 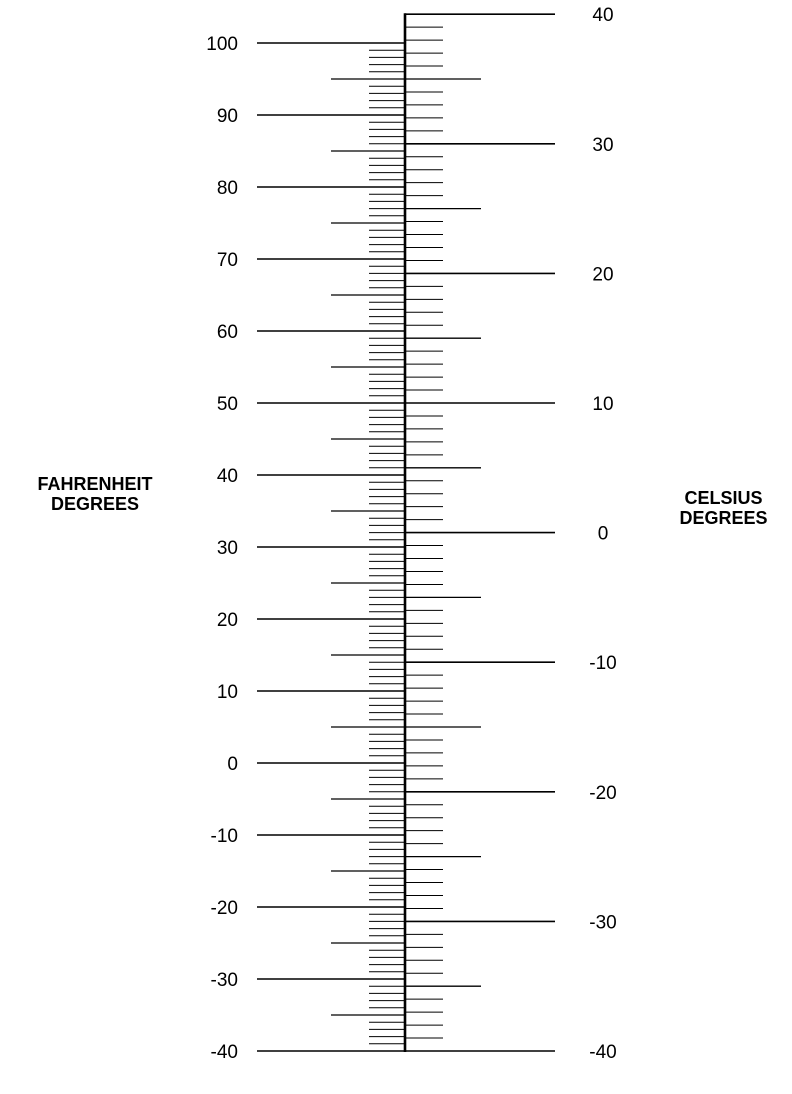 I want to click on fahrenheit-tick-label: 0, so click(x=232, y=764).